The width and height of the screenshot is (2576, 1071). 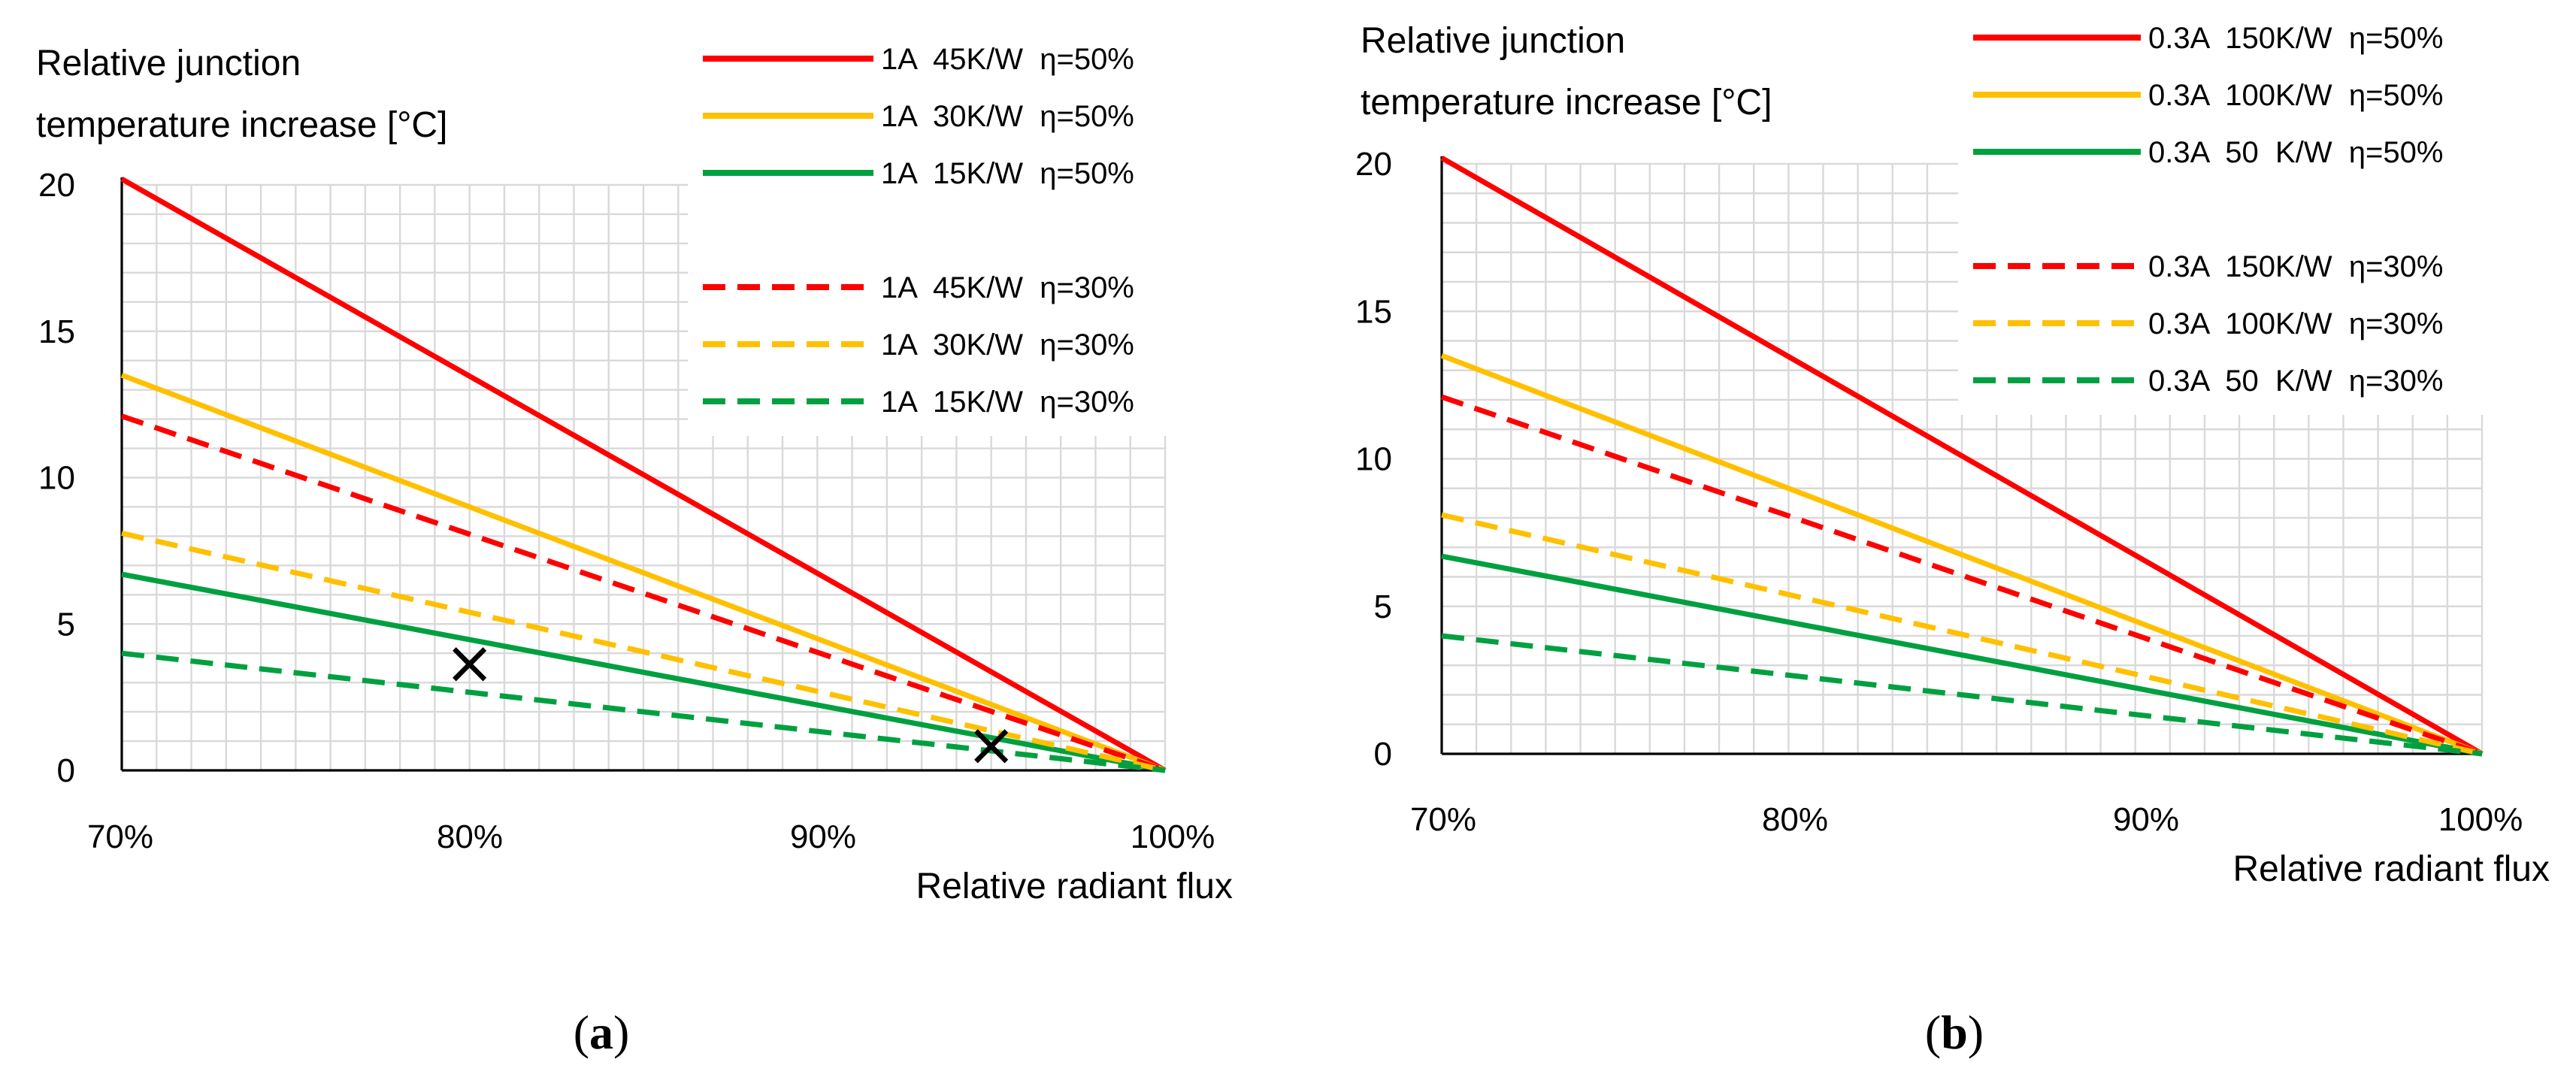 I want to click on legend-entry-5: 1A 30K/W η=30%, so click(x=1007, y=345).